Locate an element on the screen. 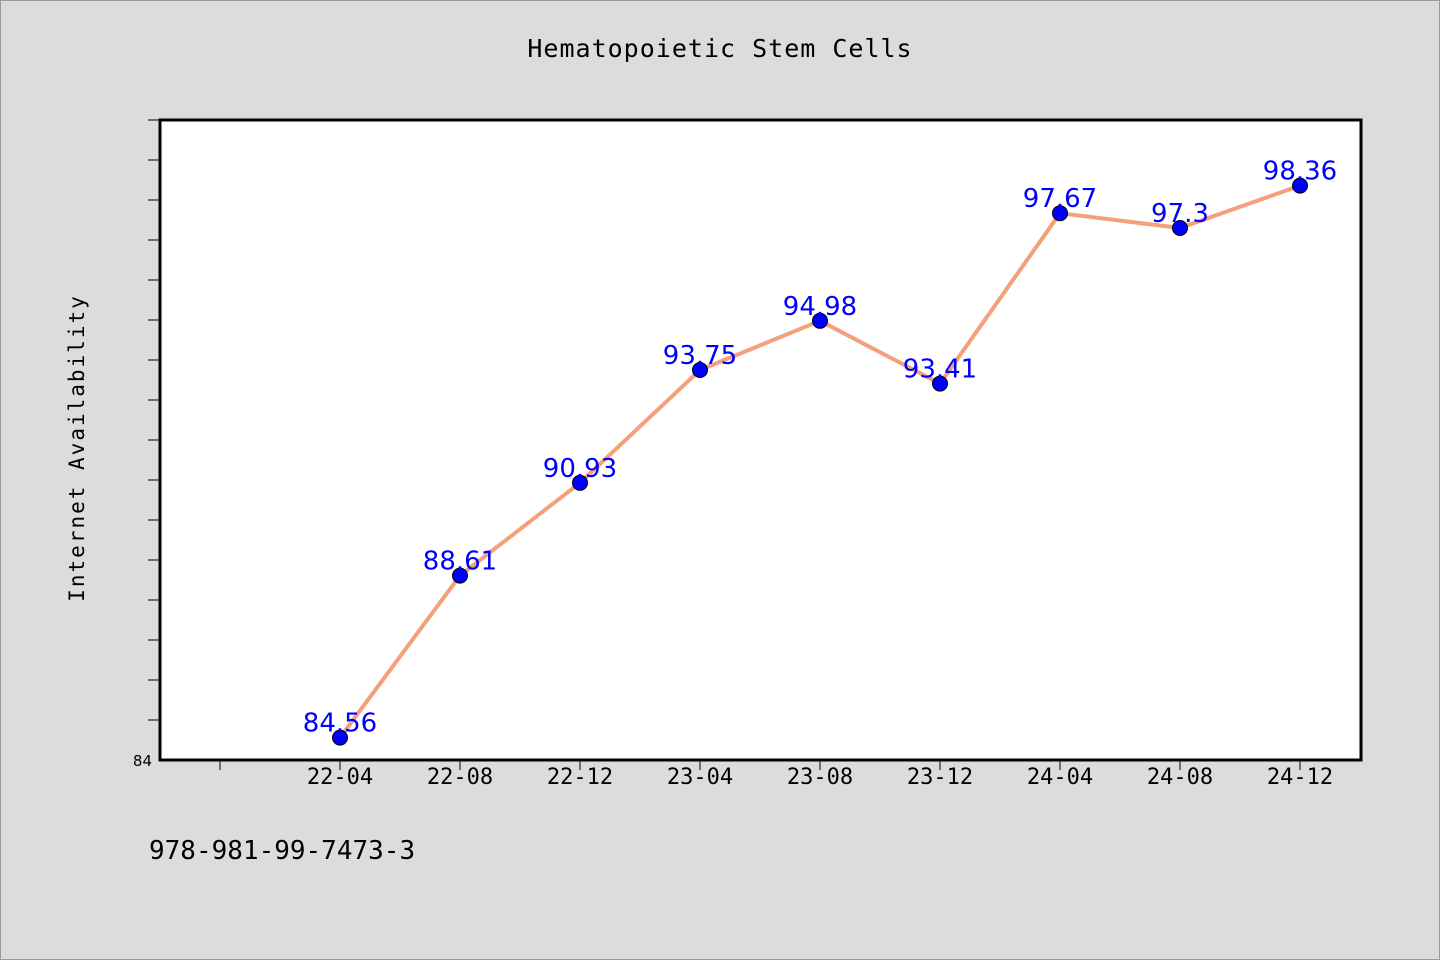 This screenshot has width=1440, height=960. data-label: 94.98 is located at coordinates (820, 307).